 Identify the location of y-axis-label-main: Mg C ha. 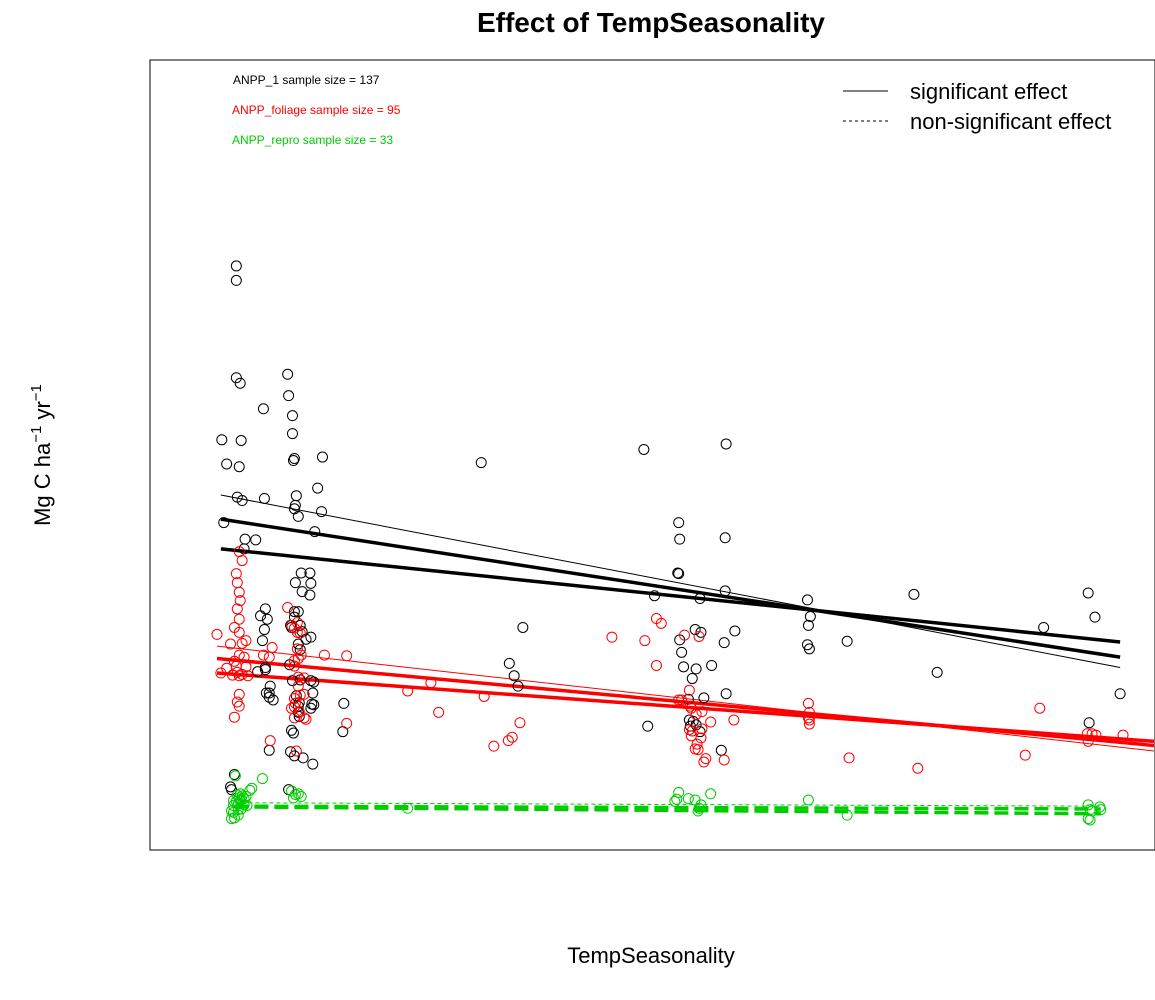
(42, 484).